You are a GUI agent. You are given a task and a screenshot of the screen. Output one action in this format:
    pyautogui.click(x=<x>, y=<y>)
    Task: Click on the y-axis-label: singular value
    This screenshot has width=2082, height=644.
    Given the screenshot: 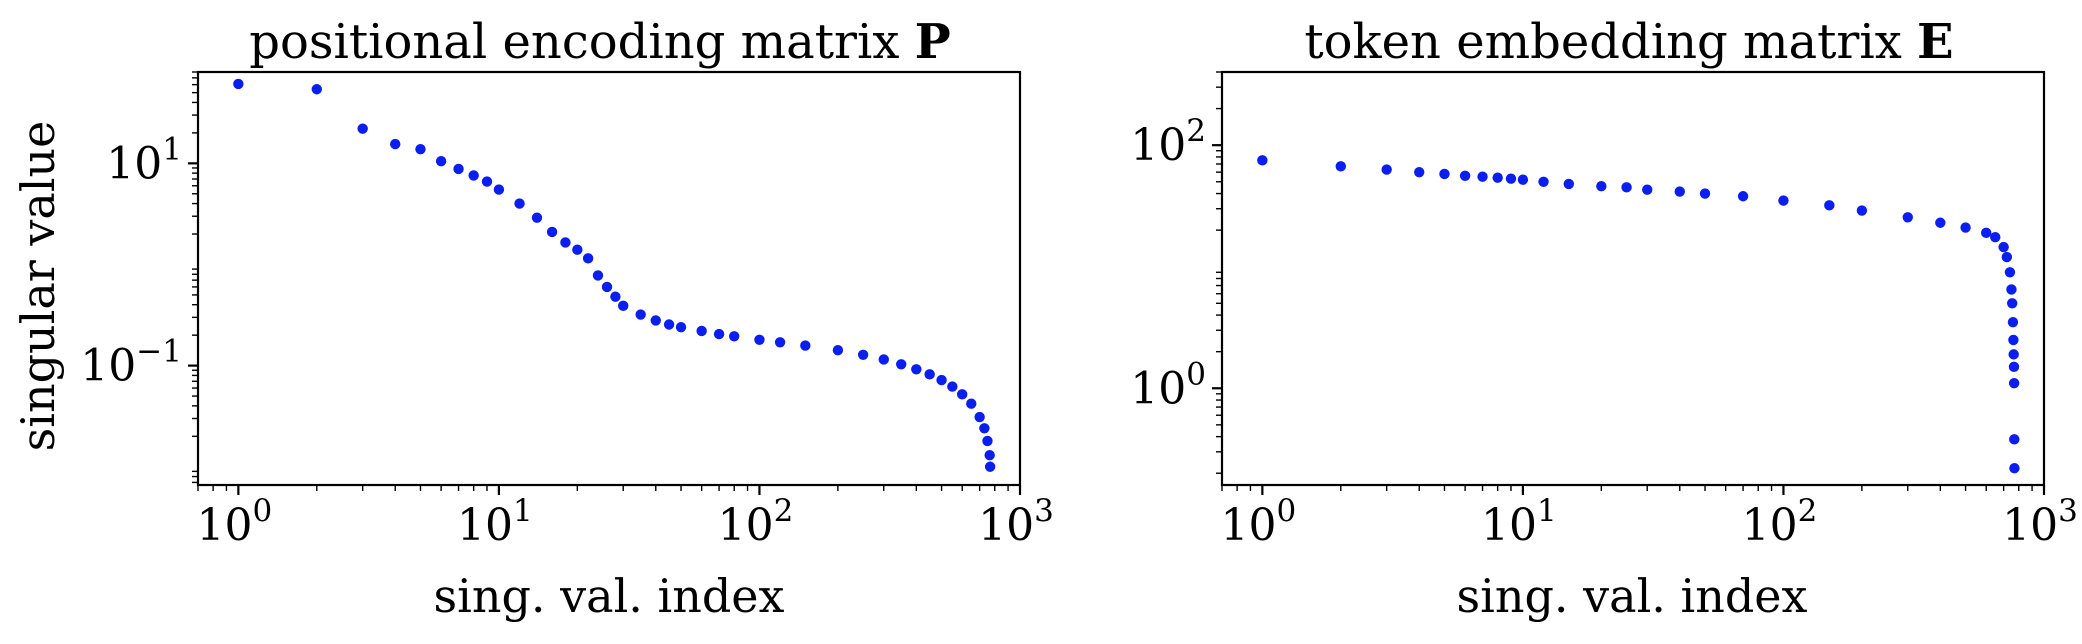 What is the action you would take?
    pyautogui.click(x=38, y=286)
    